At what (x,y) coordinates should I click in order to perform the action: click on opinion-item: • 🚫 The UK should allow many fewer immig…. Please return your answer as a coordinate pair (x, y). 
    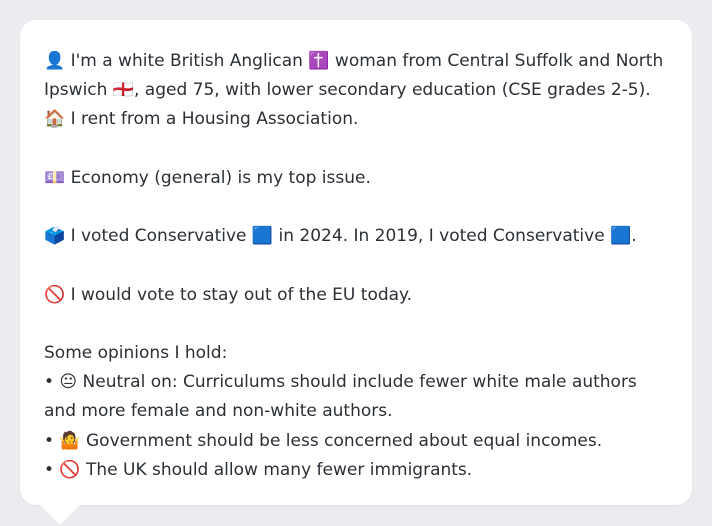
    Looking at the image, I should click on (258, 469).